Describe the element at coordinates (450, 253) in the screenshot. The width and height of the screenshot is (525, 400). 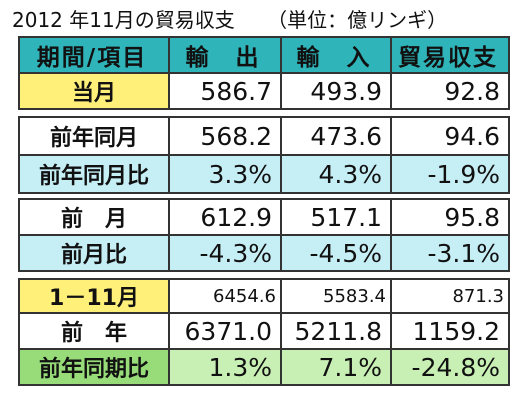
I see `table-cell: -3.1%` at that location.